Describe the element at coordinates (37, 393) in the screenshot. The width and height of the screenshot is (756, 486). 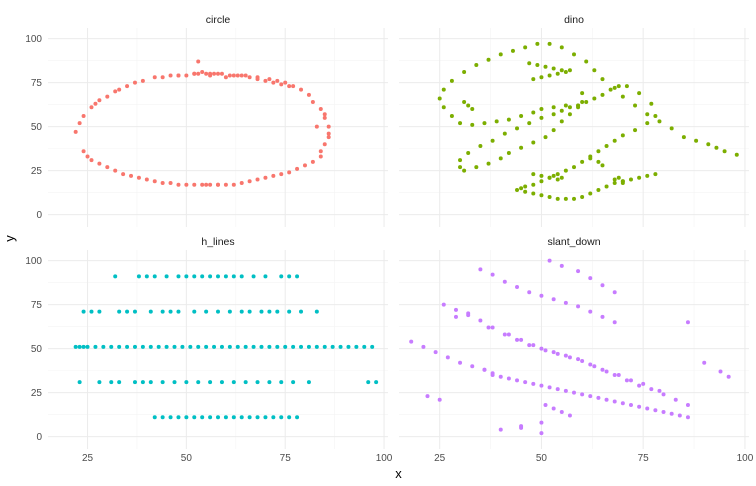
I see `y-tick-label: 25` at that location.